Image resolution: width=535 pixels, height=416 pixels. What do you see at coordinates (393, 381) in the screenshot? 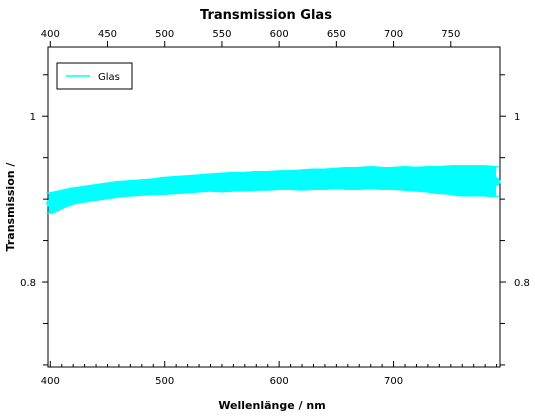
I see `x-tick-label-bottom: 700` at bounding box center [393, 381].